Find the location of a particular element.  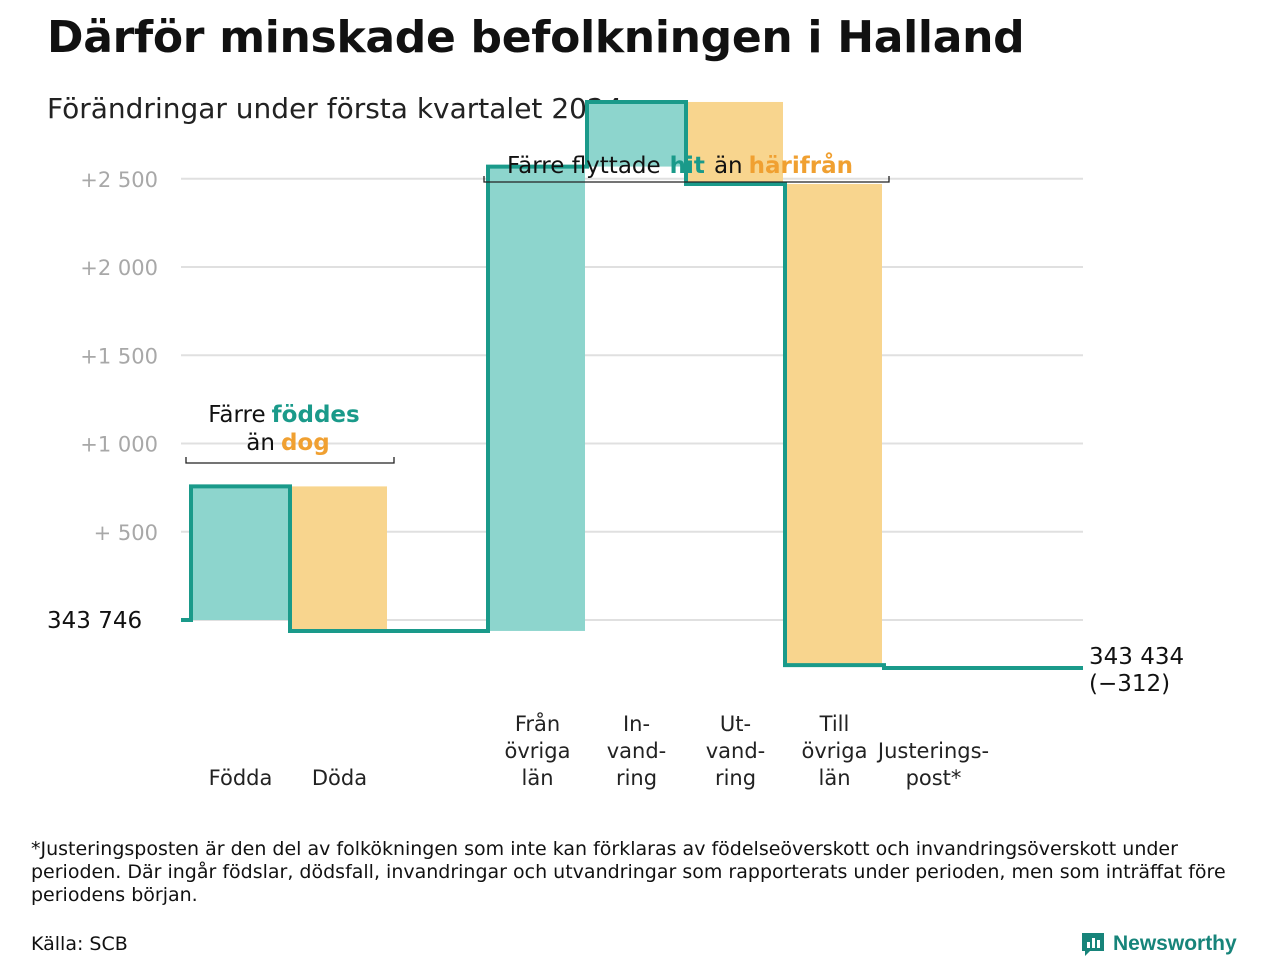

annotation-bracket-moves is located at coordinates (686, 179).